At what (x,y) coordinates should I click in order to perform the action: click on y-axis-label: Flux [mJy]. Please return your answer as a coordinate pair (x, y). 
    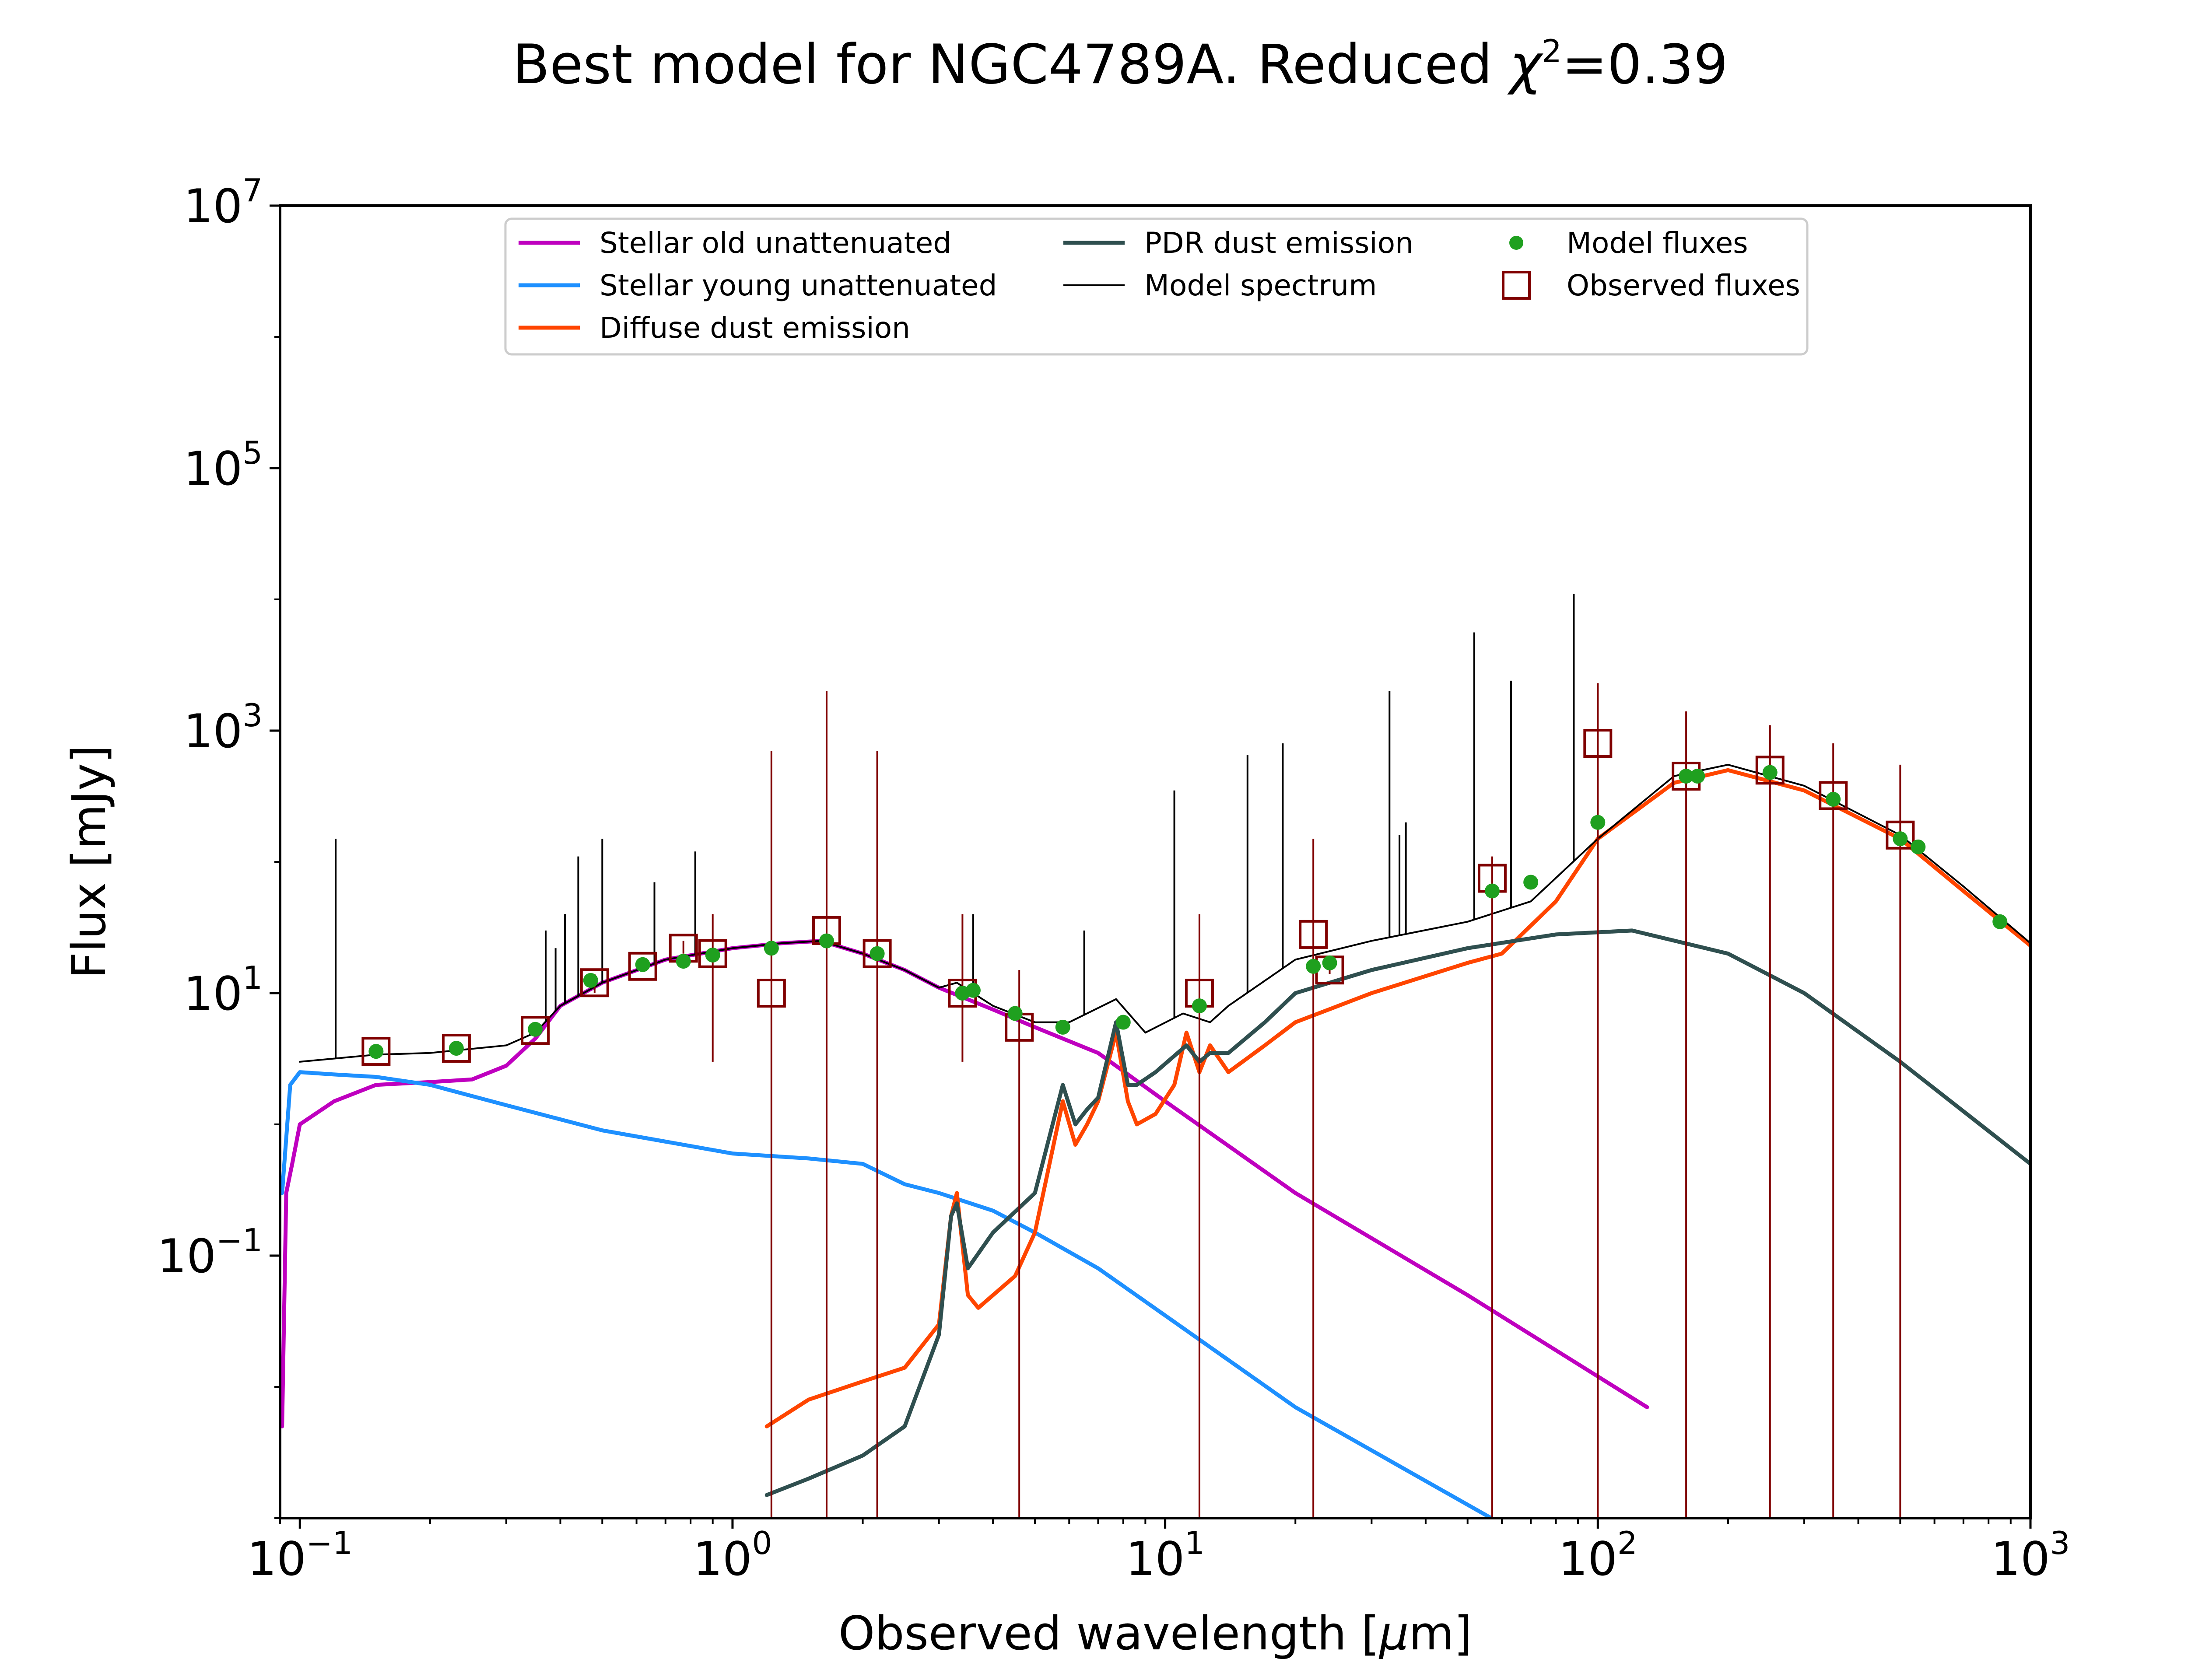
    Looking at the image, I should click on (89, 862).